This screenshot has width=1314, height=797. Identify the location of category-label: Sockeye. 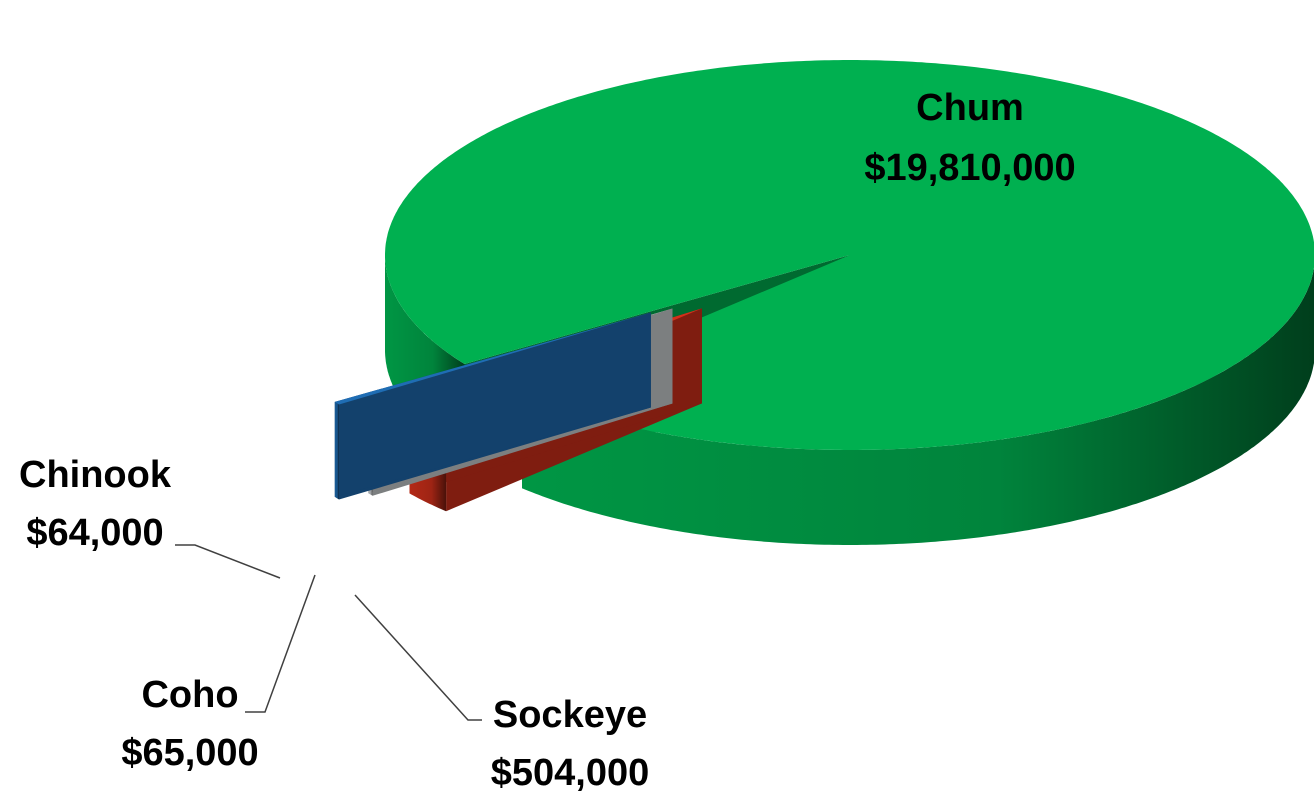
(570, 715).